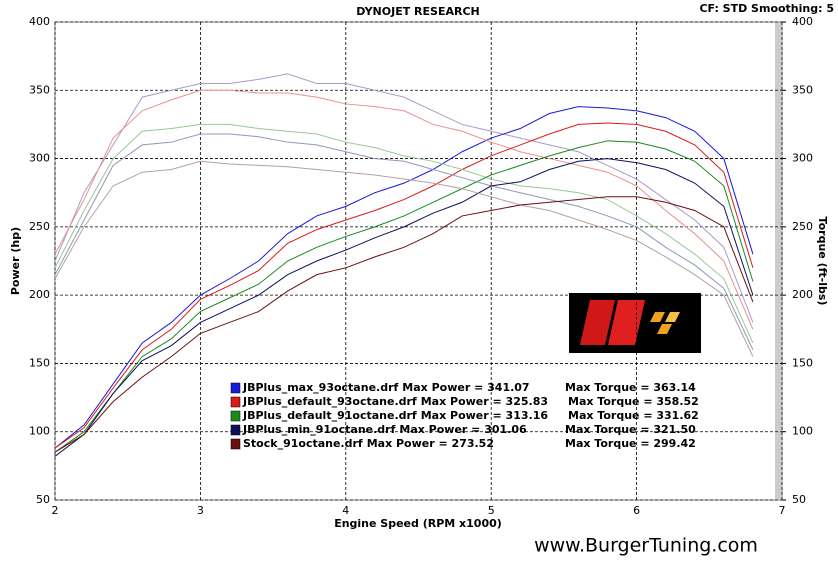 The image size is (838, 566). What do you see at coordinates (320, 387) in the screenshot?
I see `legend-name: JBPlus_max_93octane.drf` at bounding box center [320, 387].